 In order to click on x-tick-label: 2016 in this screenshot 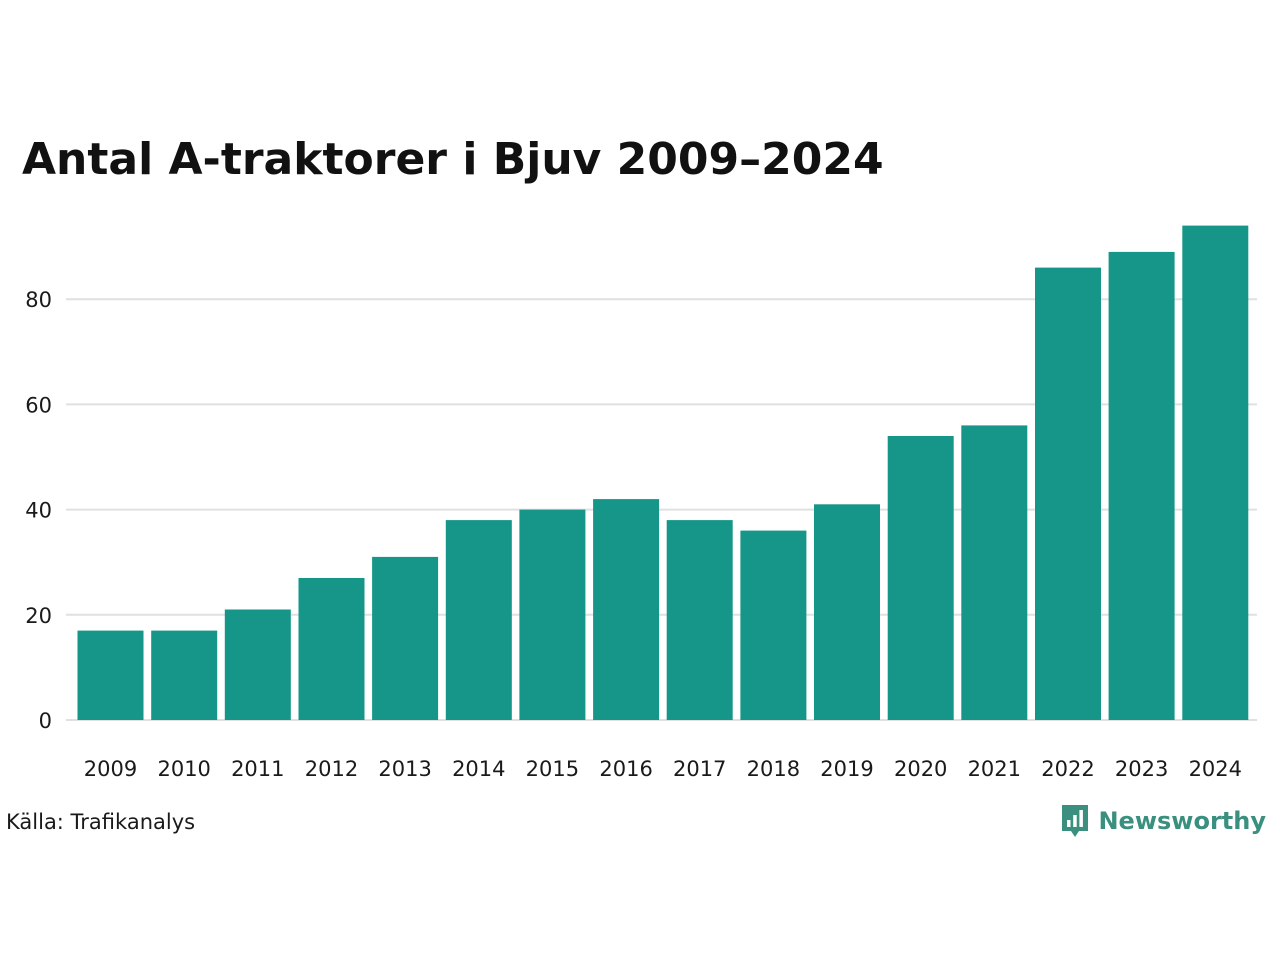, I will do `click(625, 769)`.